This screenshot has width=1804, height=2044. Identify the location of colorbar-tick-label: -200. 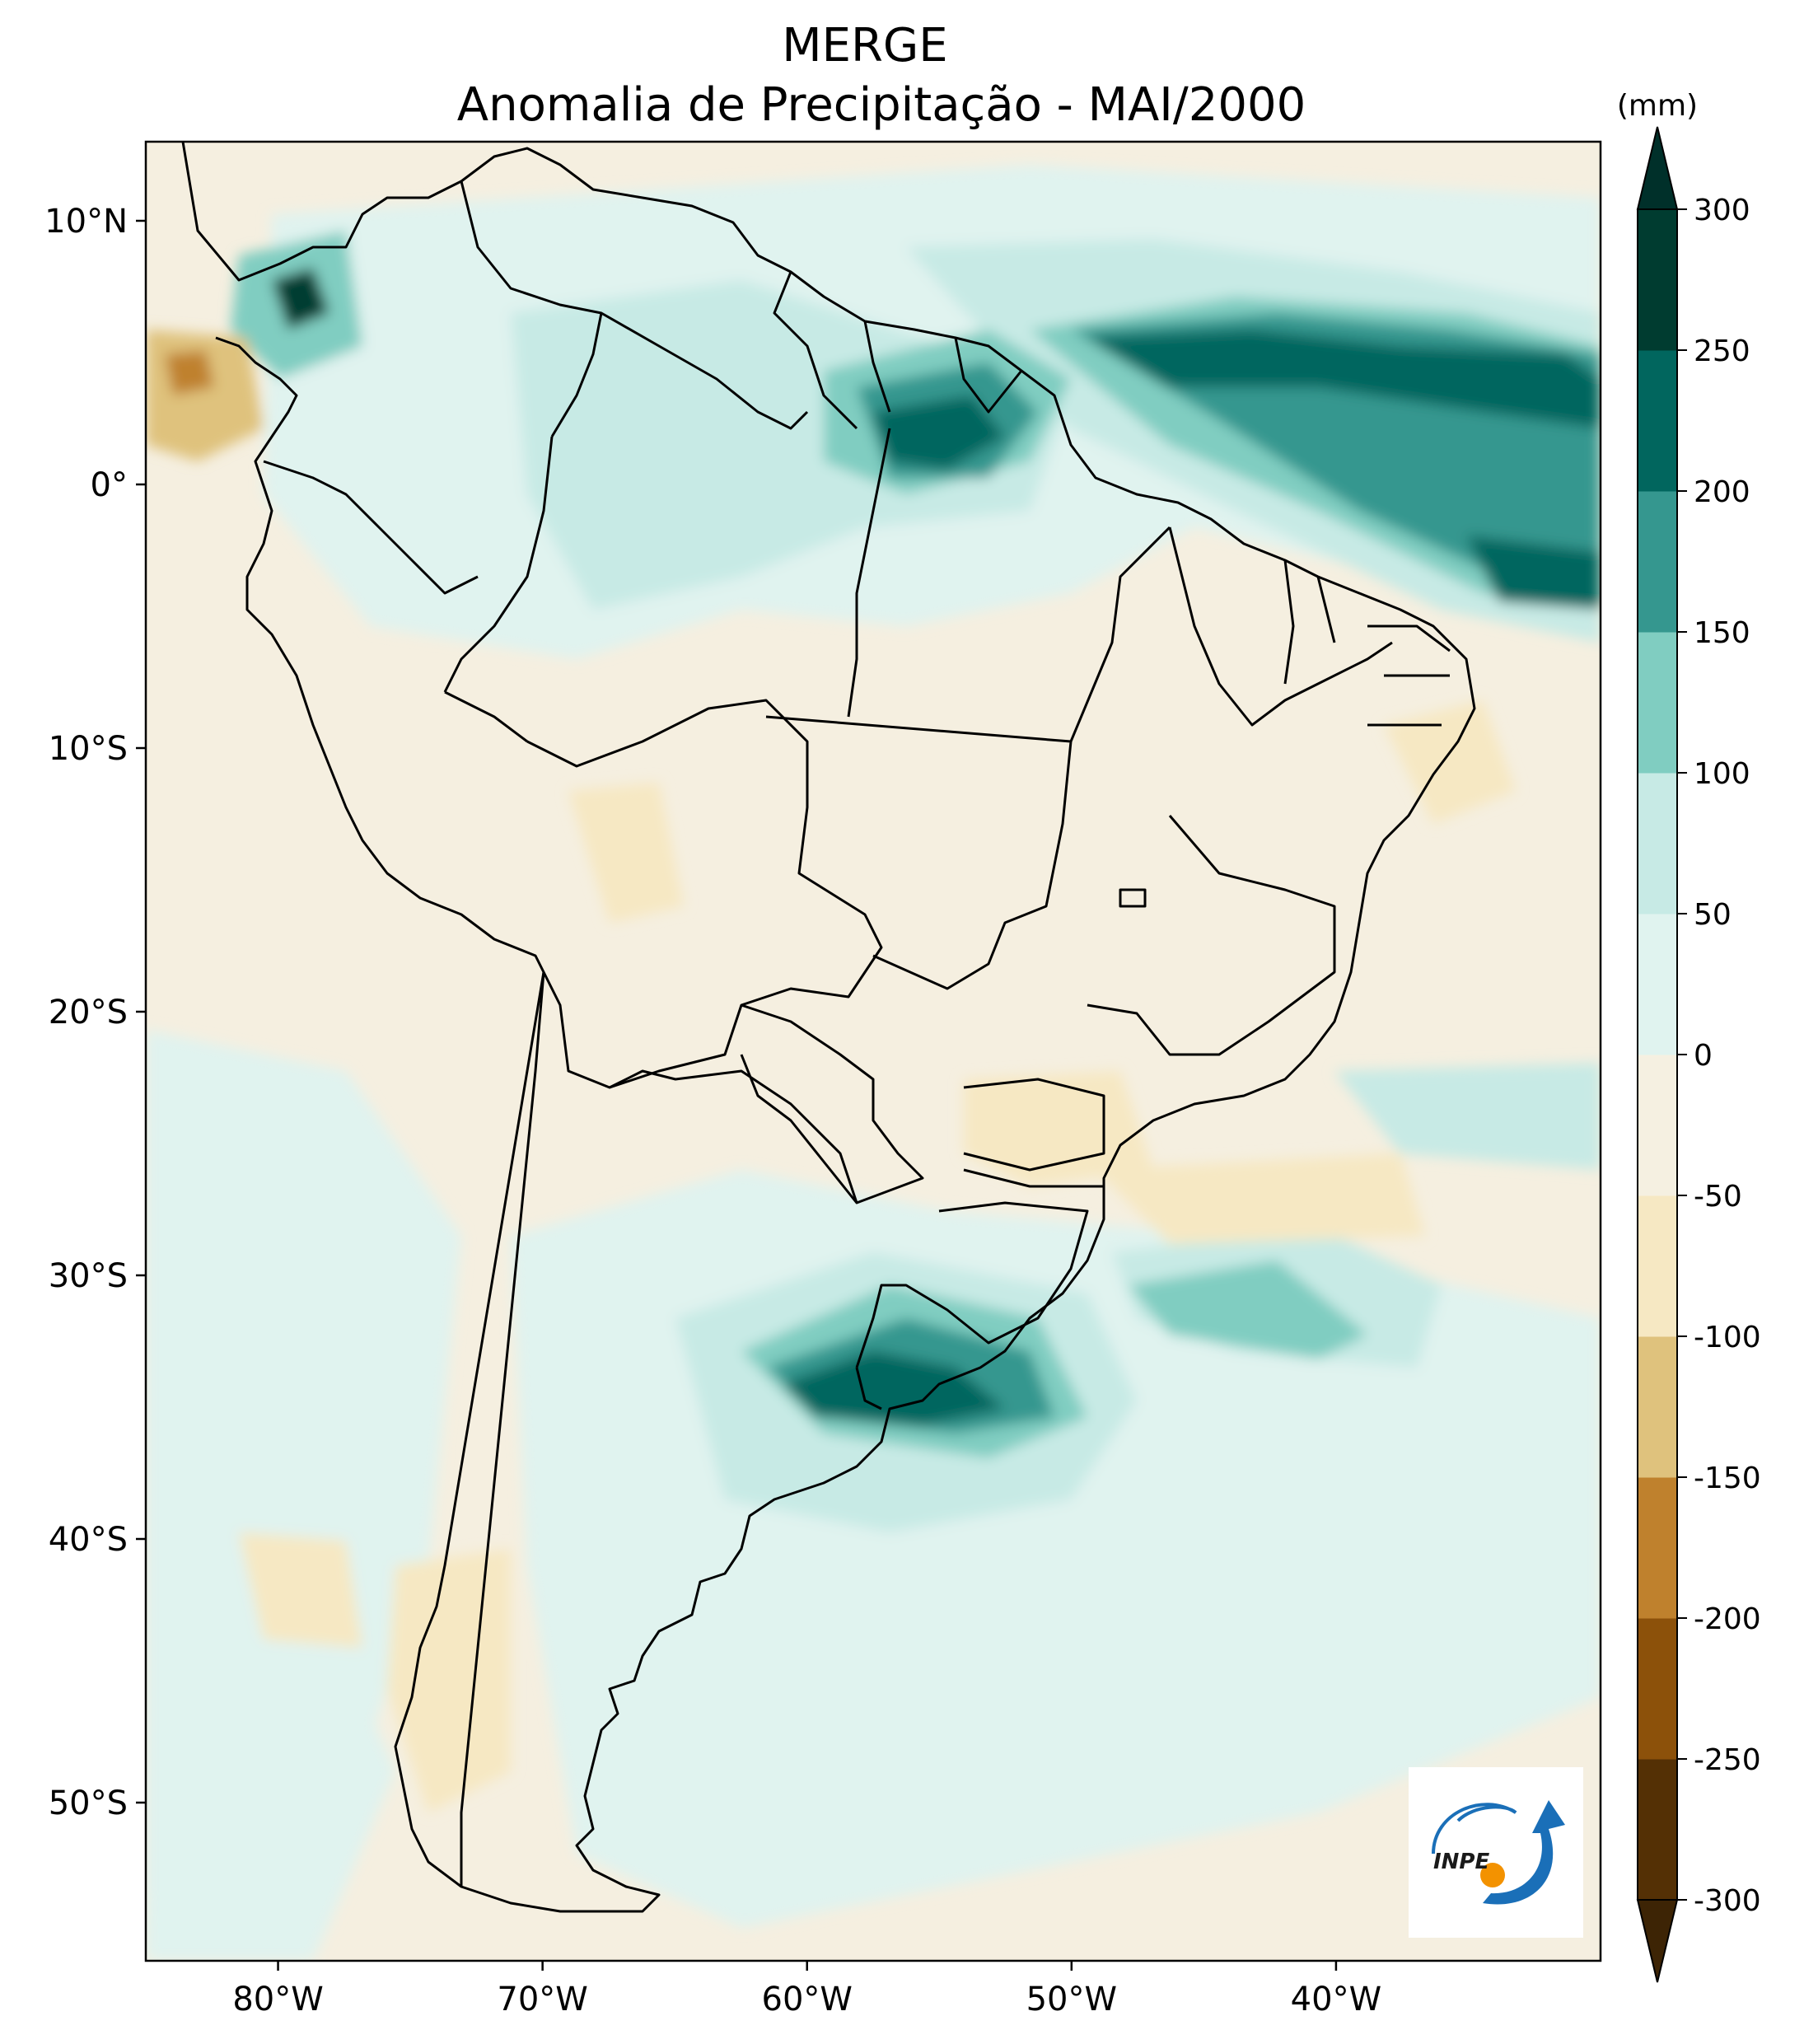
(1727, 1619).